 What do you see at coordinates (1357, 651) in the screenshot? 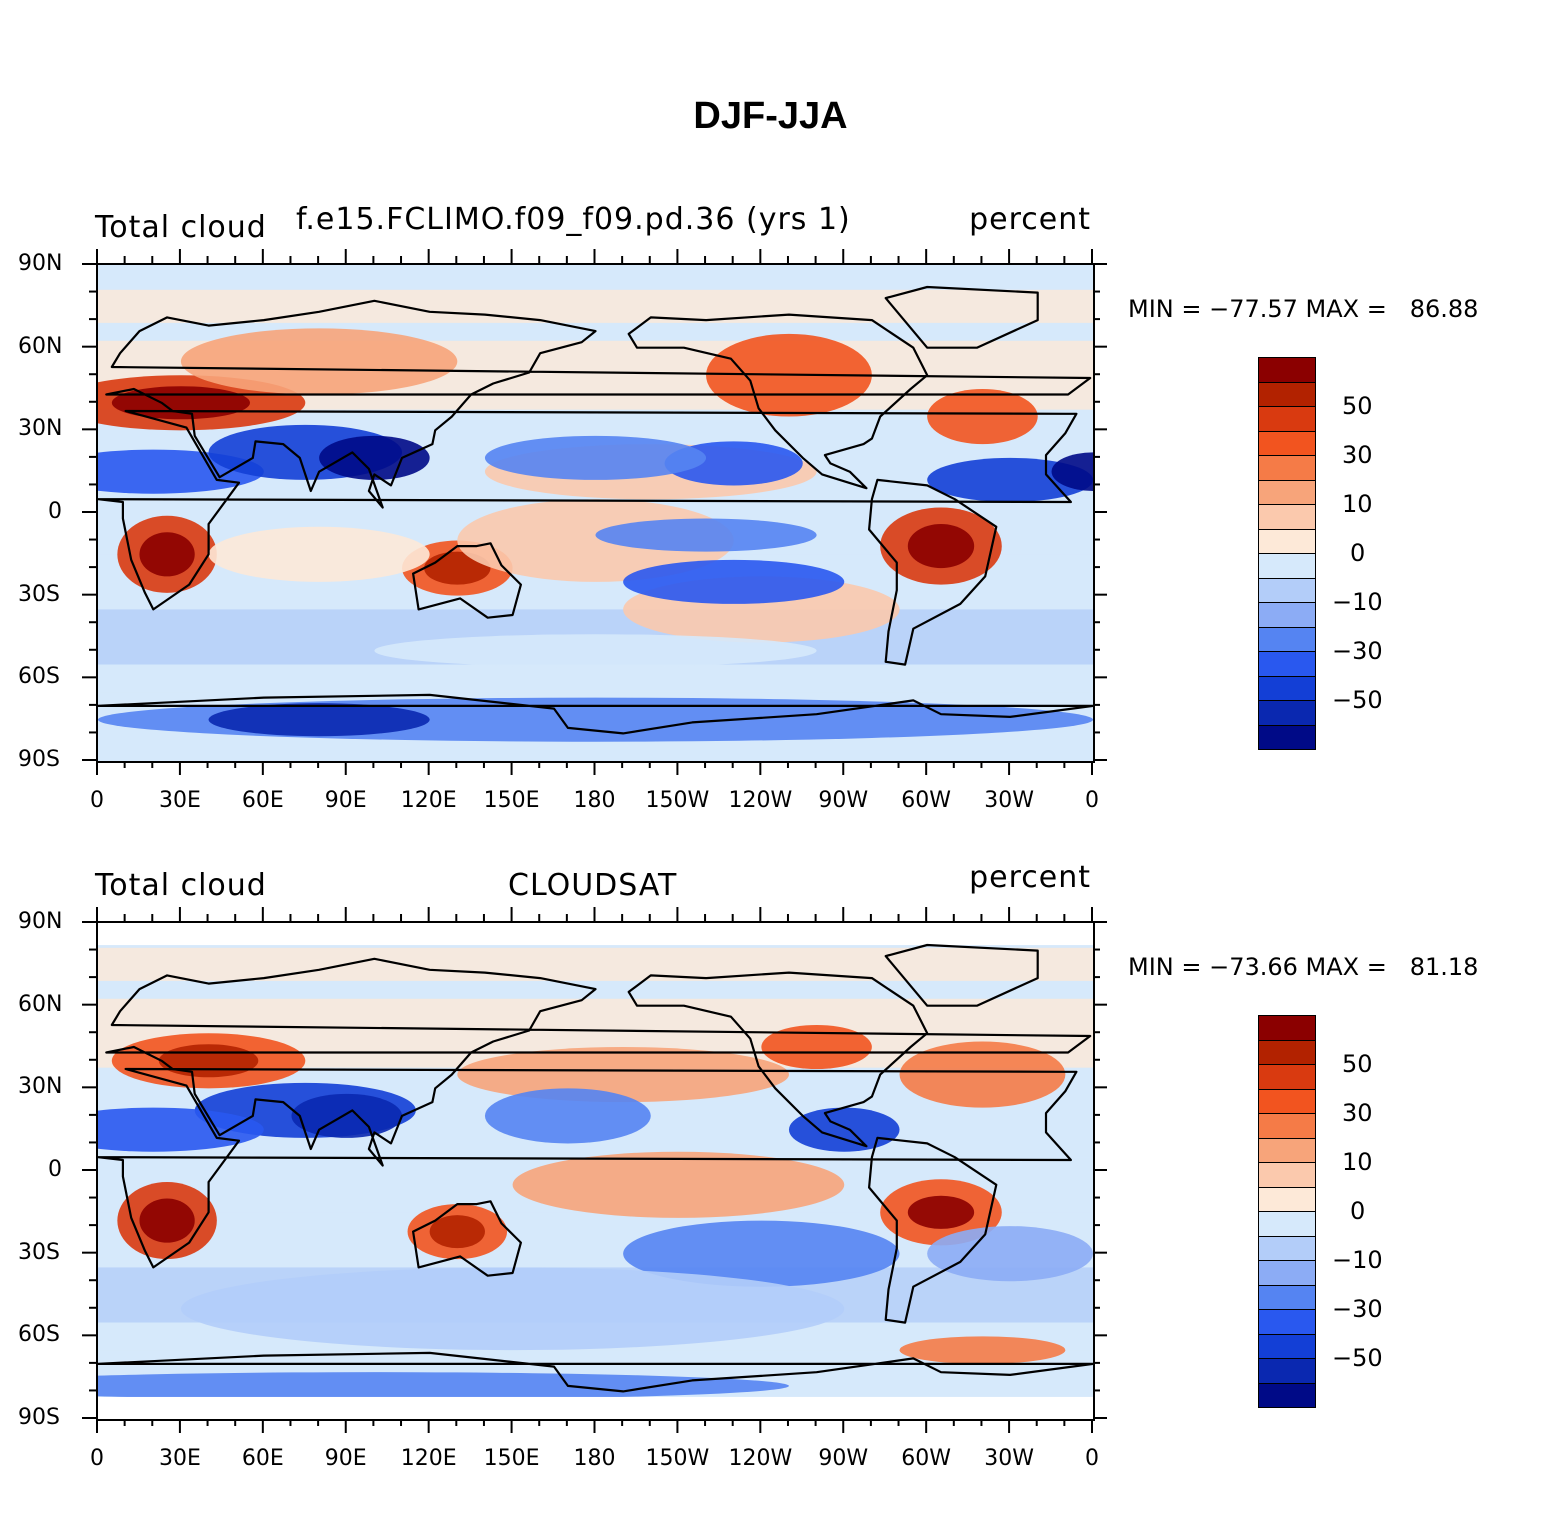
I see `colorbar-tick-label: −30` at bounding box center [1357, 651].